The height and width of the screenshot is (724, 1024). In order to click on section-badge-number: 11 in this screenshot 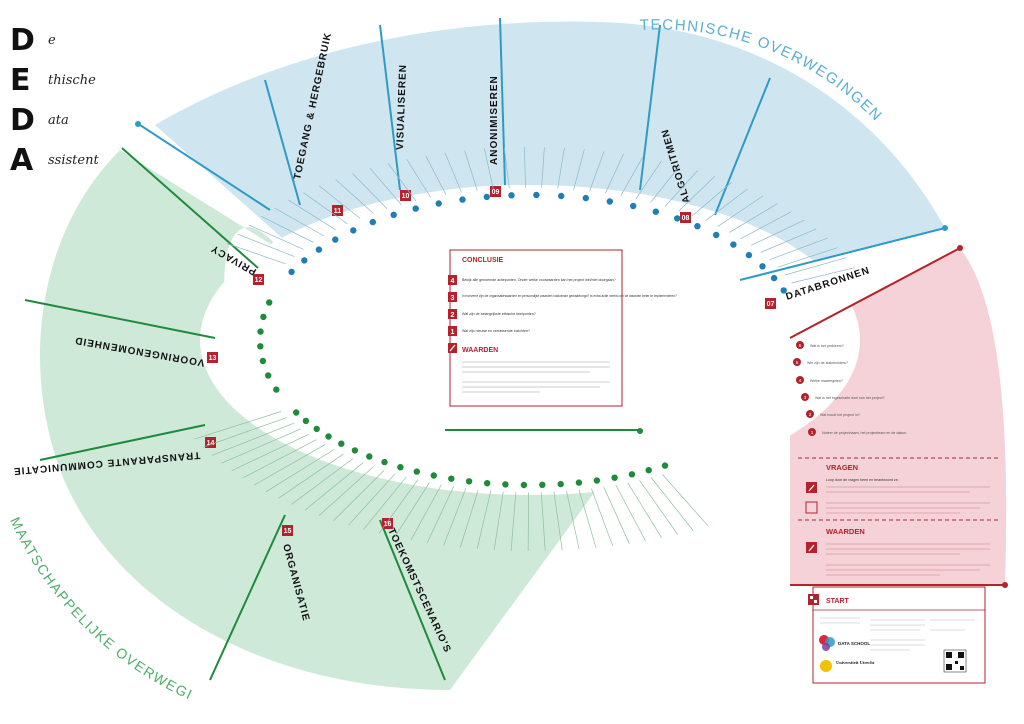, I will do `click(338, 211)`.